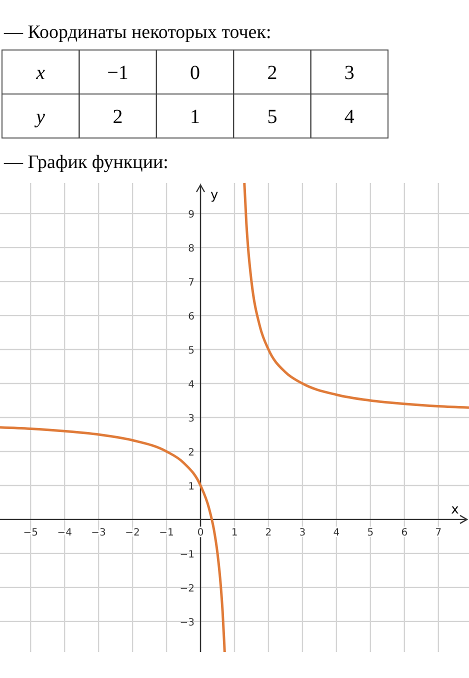 Image resolution: width=469 pixels, height=678 pixels. What do you see at coordinates (191, 249) in the screenshot?
I see `y-tick-label: 8` at bounding box center [191, 249].